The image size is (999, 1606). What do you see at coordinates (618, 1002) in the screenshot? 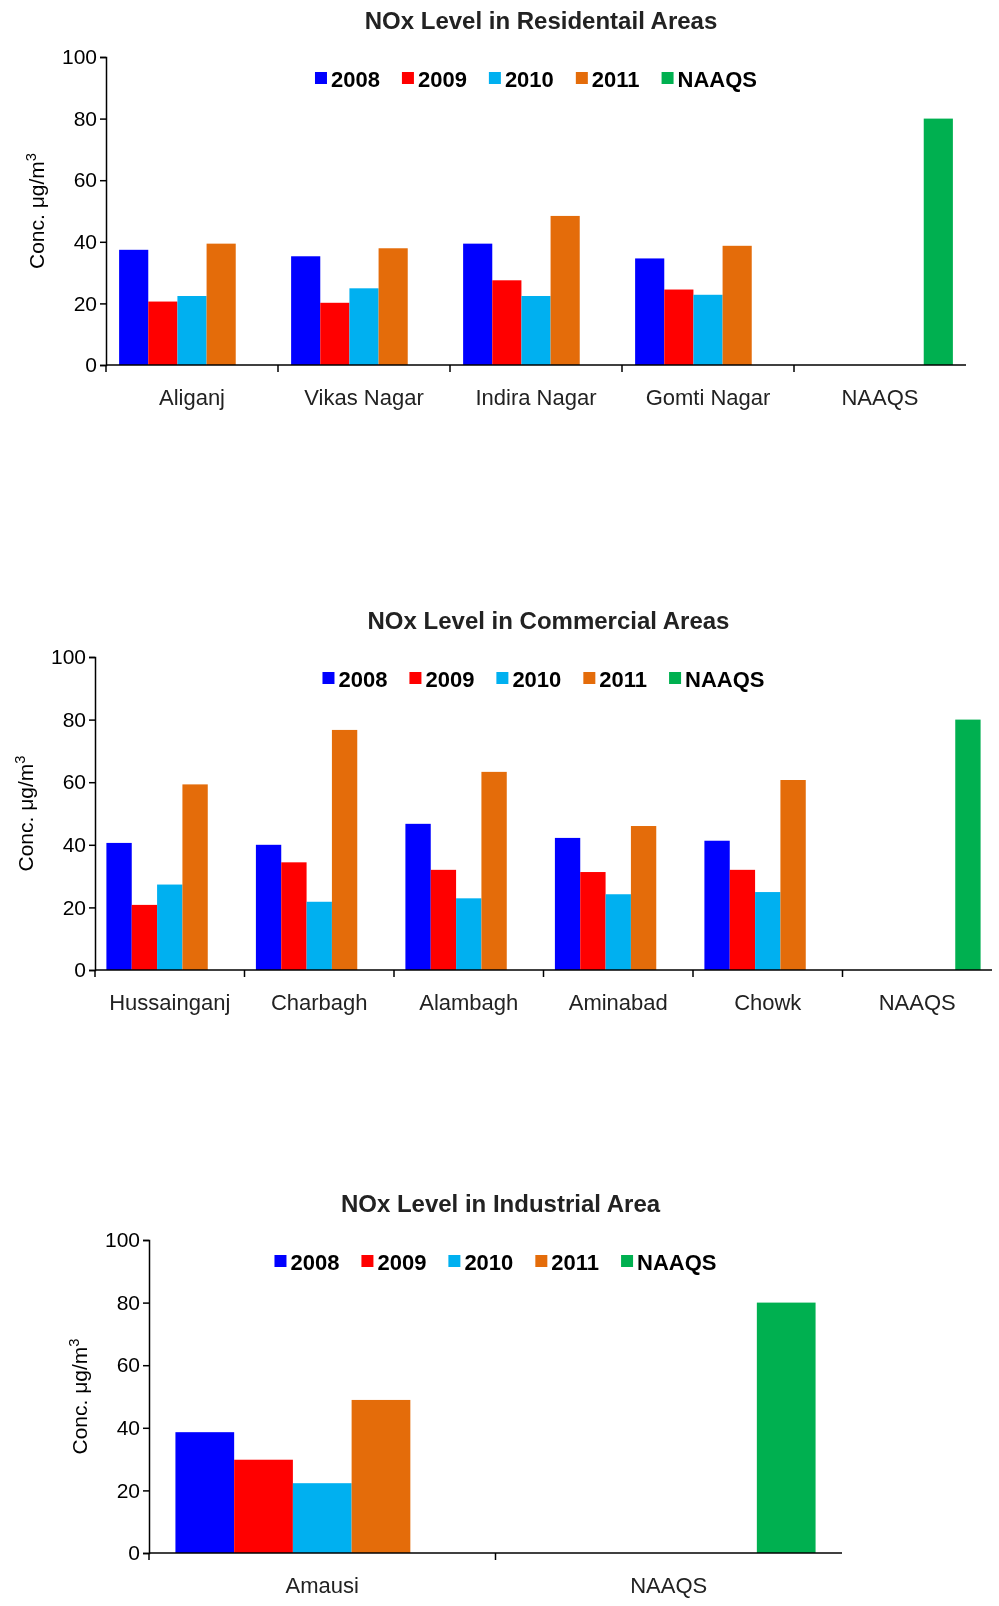
I see `x-tick-label: Aminabad` at bounding box center [618, 1002].